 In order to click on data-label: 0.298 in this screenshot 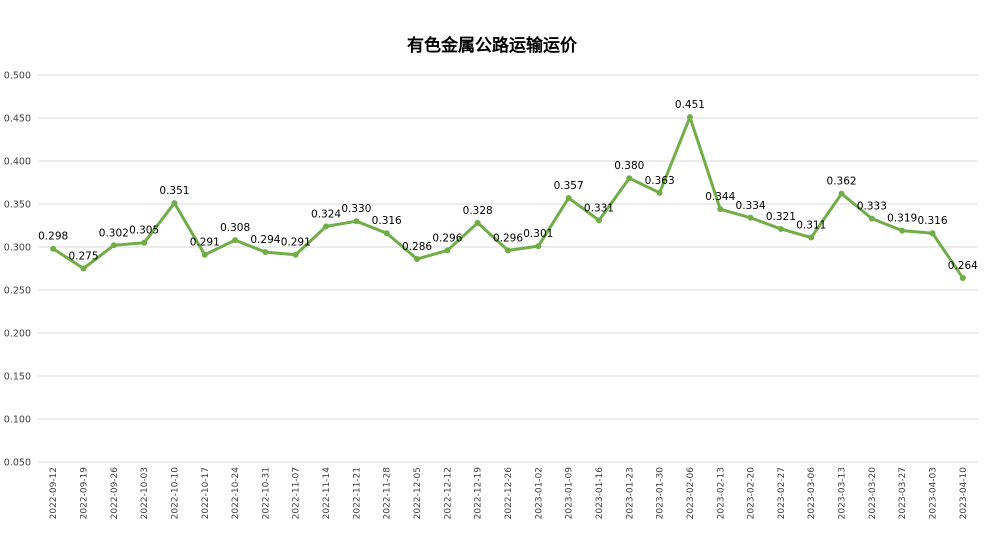, I will do `click(53, 237)`.